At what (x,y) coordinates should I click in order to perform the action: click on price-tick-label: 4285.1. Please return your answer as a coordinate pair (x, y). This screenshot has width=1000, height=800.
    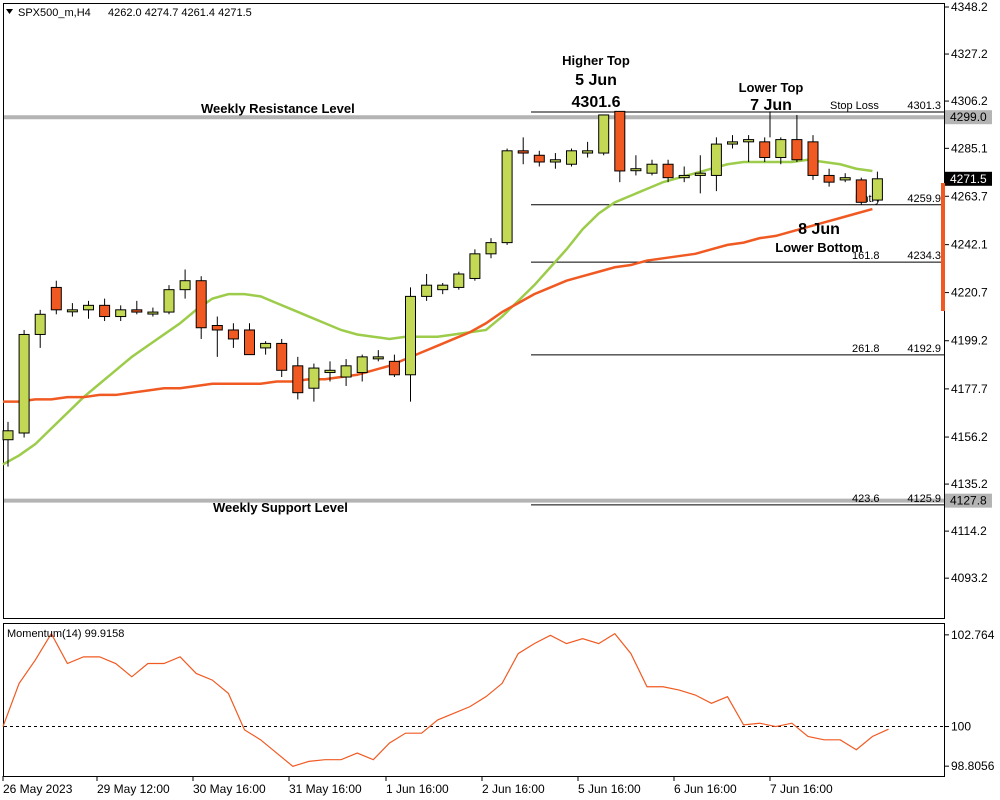
    Looking at the image, I should click on (969, 148).